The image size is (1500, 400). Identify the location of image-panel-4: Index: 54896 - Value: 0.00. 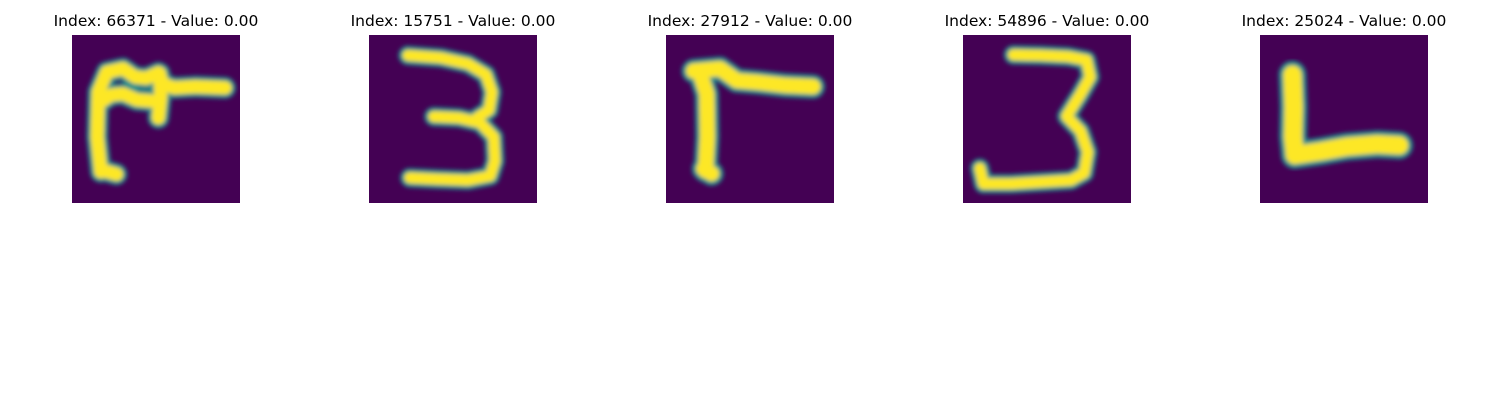
(1047, 105).